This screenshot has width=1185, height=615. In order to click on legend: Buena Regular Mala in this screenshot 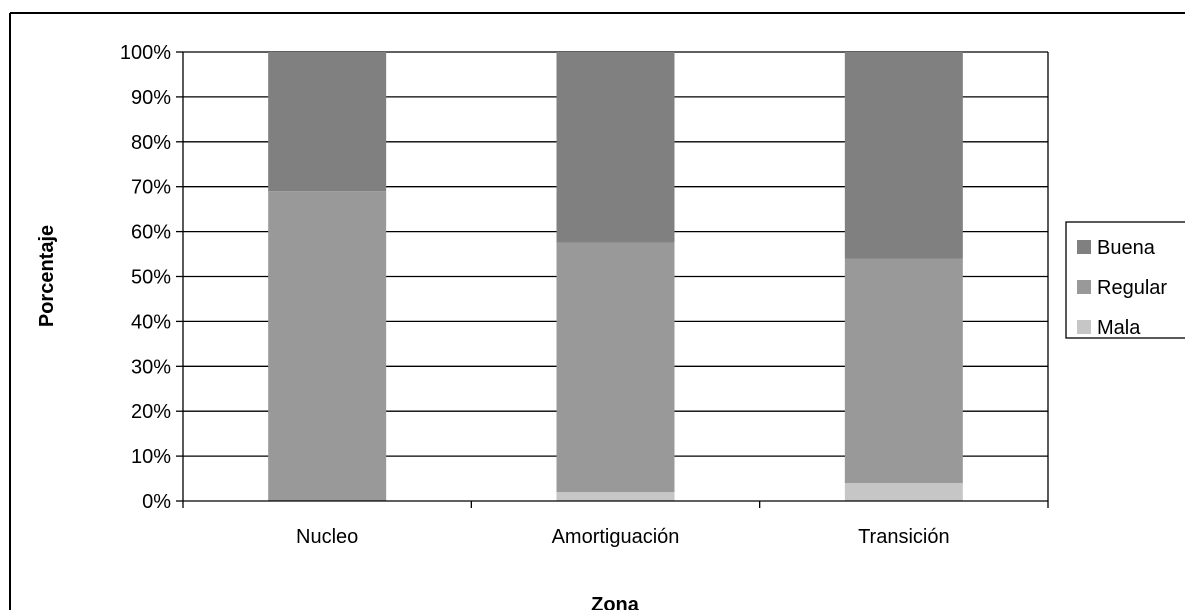, I will do `click(1125, 280)`.